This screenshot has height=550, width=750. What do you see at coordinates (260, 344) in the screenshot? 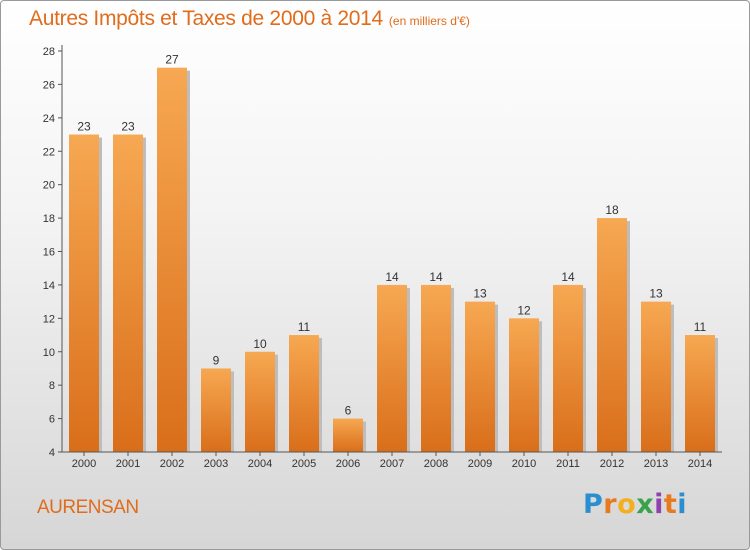
I see `data-label: 10` at bounding box center [260, 344].